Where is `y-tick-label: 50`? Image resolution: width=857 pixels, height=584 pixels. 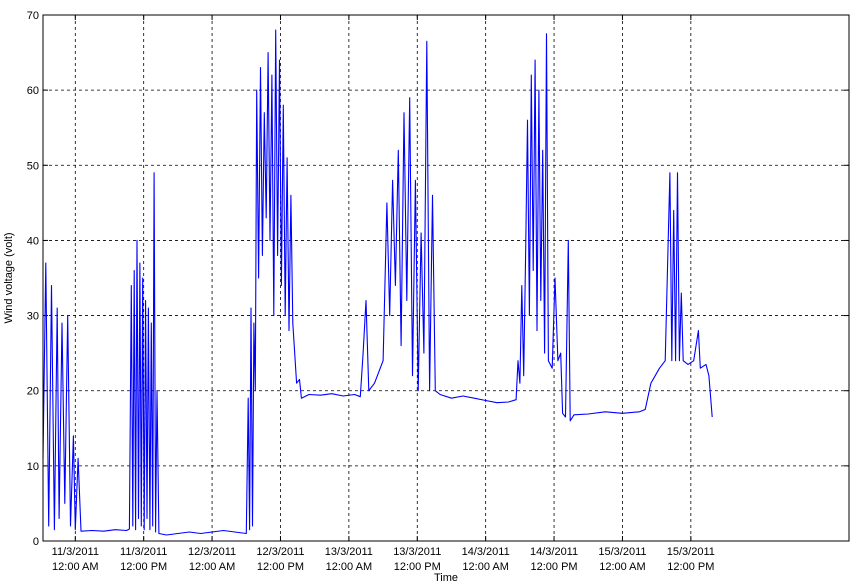
y-tick-label: 50 is located at coordinates (33, 166).